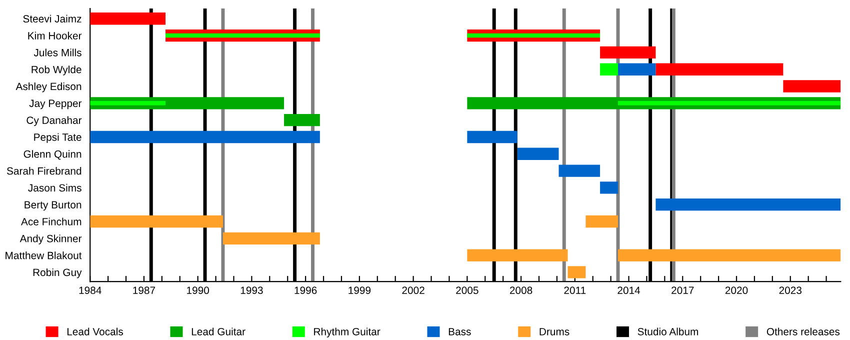  I want to click on x-tick-label: 2014, so click(629, 290).